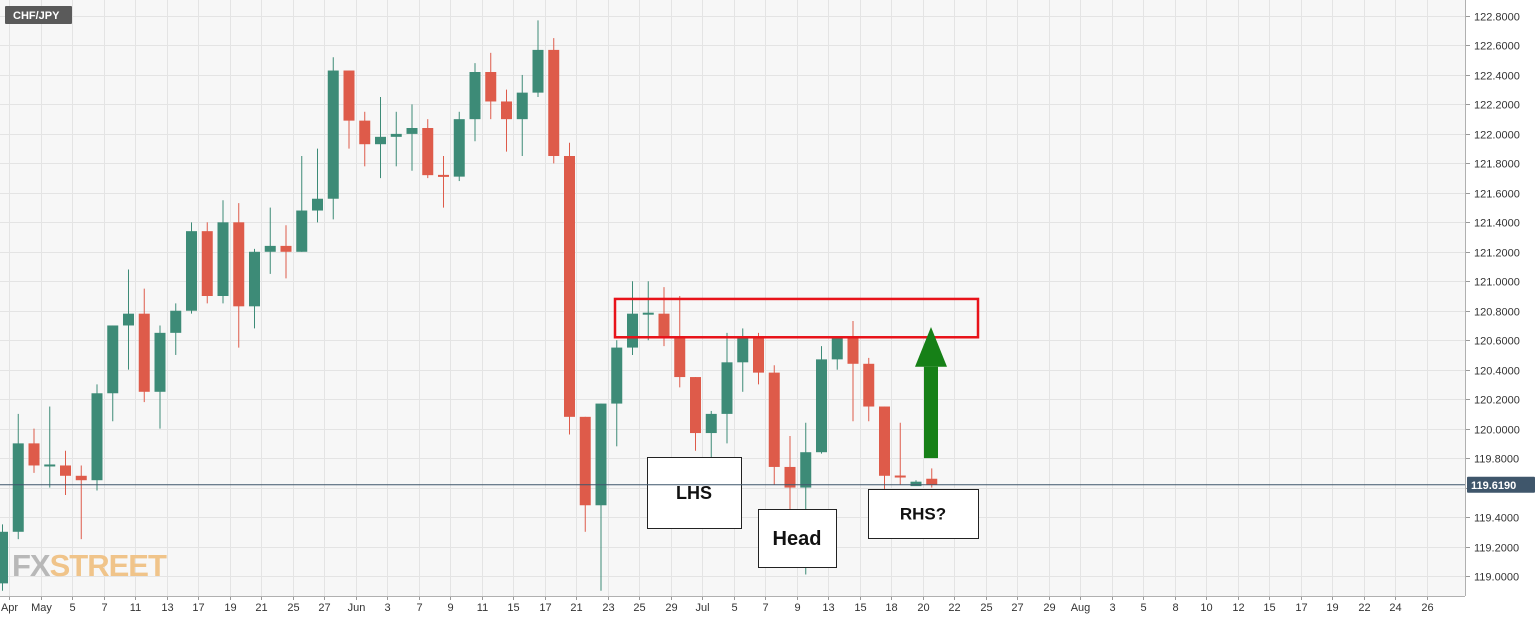 This screenshot has width=1536, height=618. I want to click on head-label-box, so click(797, 538).